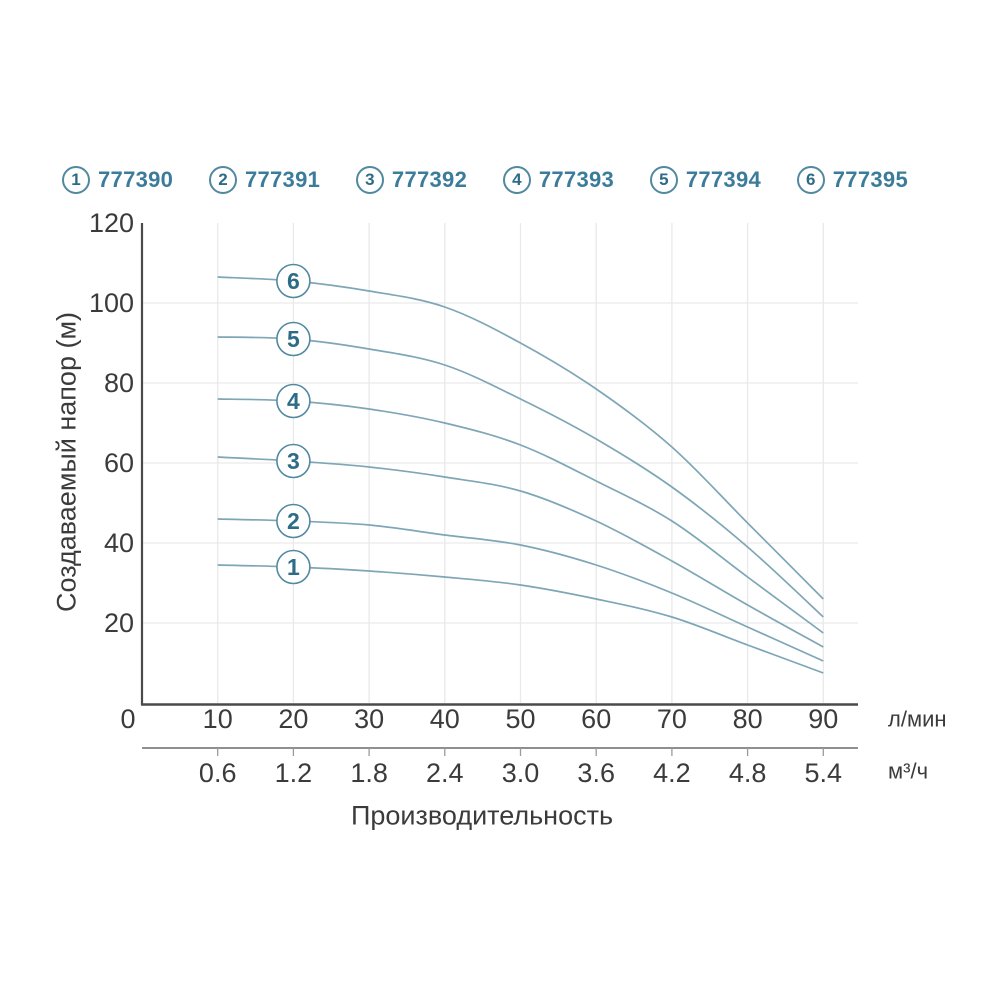 Image resolution: width=1000 pixels, height=1000 pixels. What do you see at coordinates (119, 543) in the screenshot?
I see `y-tick-label: 40` at bounding box center [119, 543].